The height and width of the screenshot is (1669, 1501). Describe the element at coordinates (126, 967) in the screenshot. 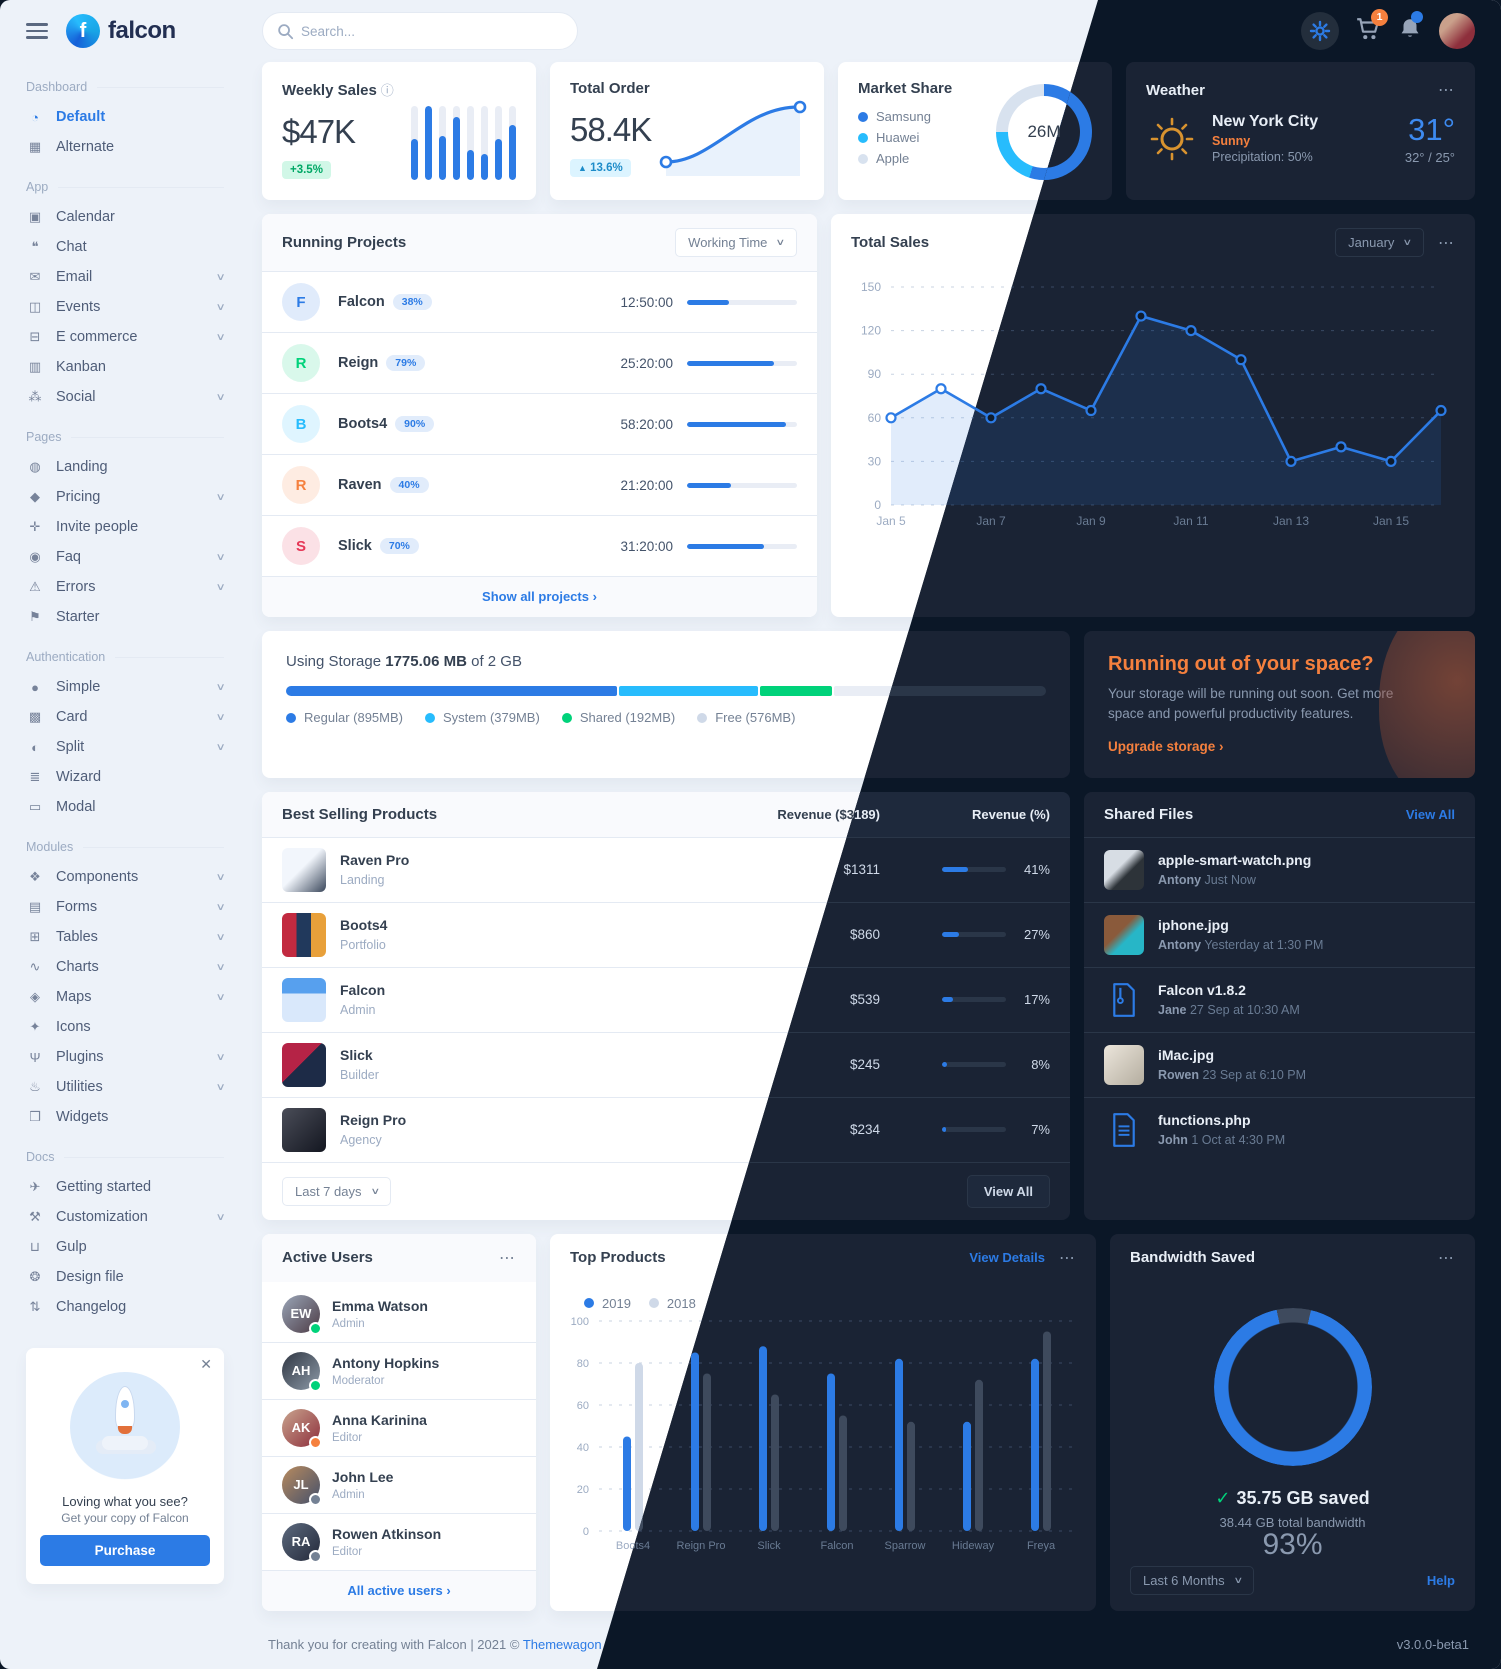

I see `sidebar-item-charts: ∿Charts∨` at that location.